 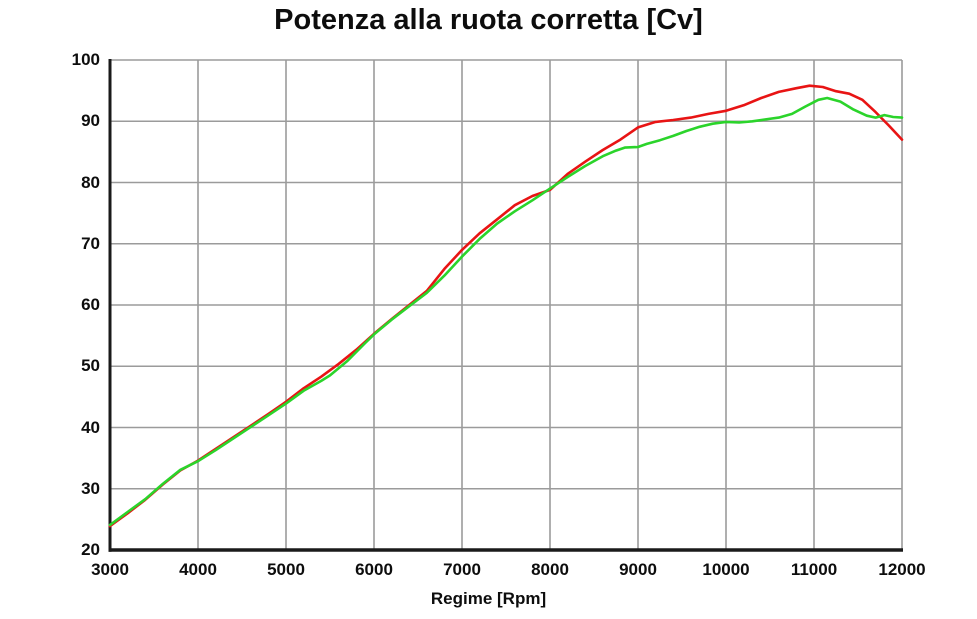 I want to click on x-tick-label: 10000, so click(x=726, y=569).